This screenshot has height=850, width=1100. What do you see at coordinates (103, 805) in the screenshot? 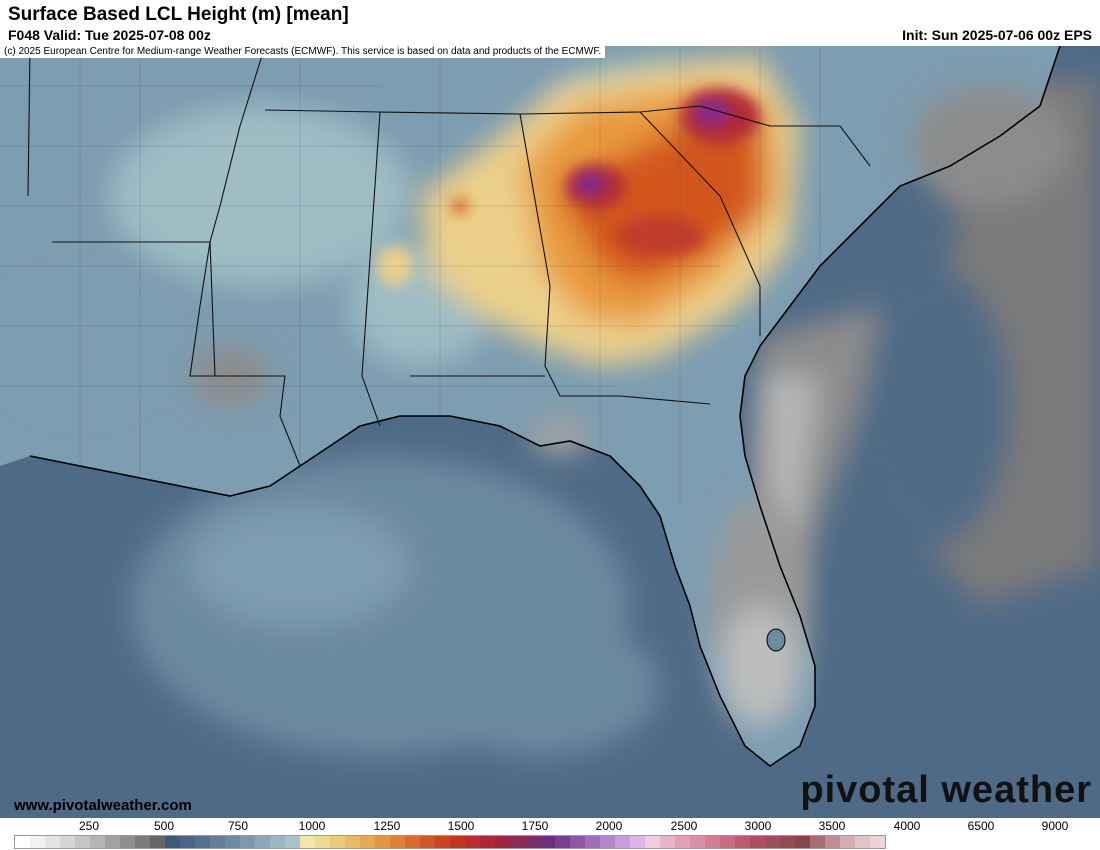
I see `site-url: www.pivotalweather.com` at bounding box center [103, 805].